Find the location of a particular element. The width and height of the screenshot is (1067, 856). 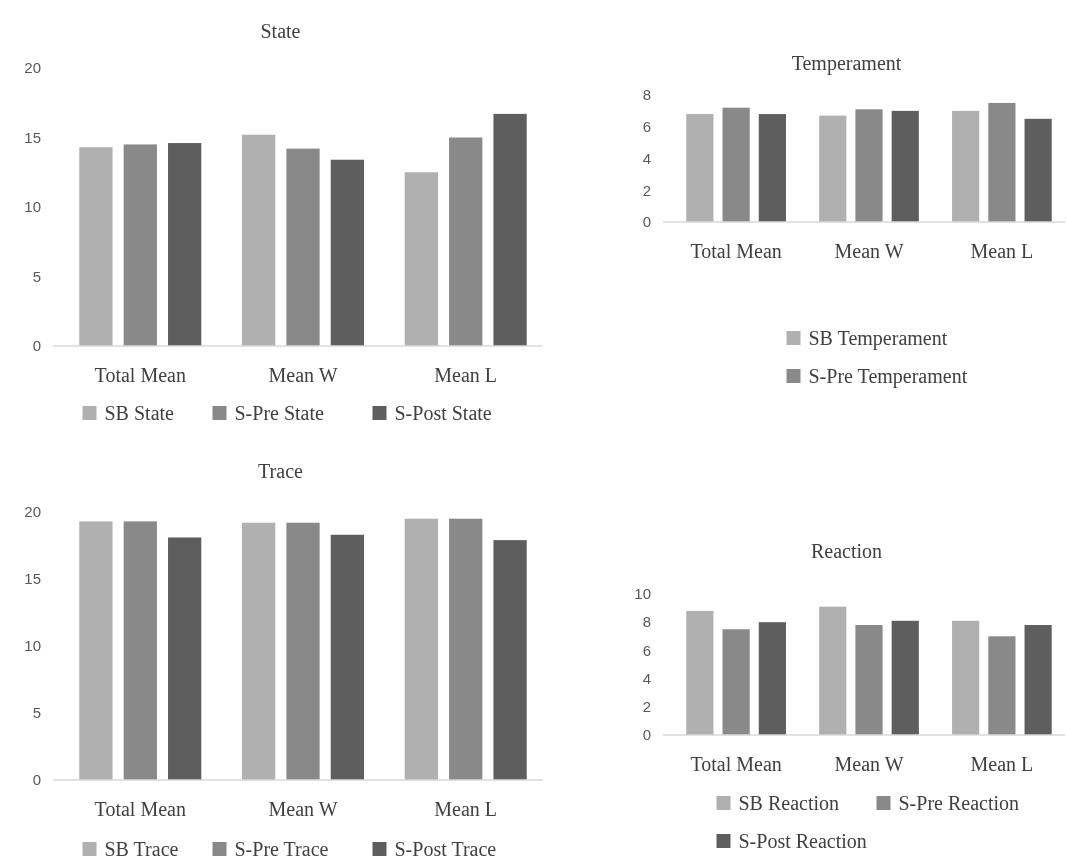

legend-label: S-Post Reaction is located at coordinates (802, 841).